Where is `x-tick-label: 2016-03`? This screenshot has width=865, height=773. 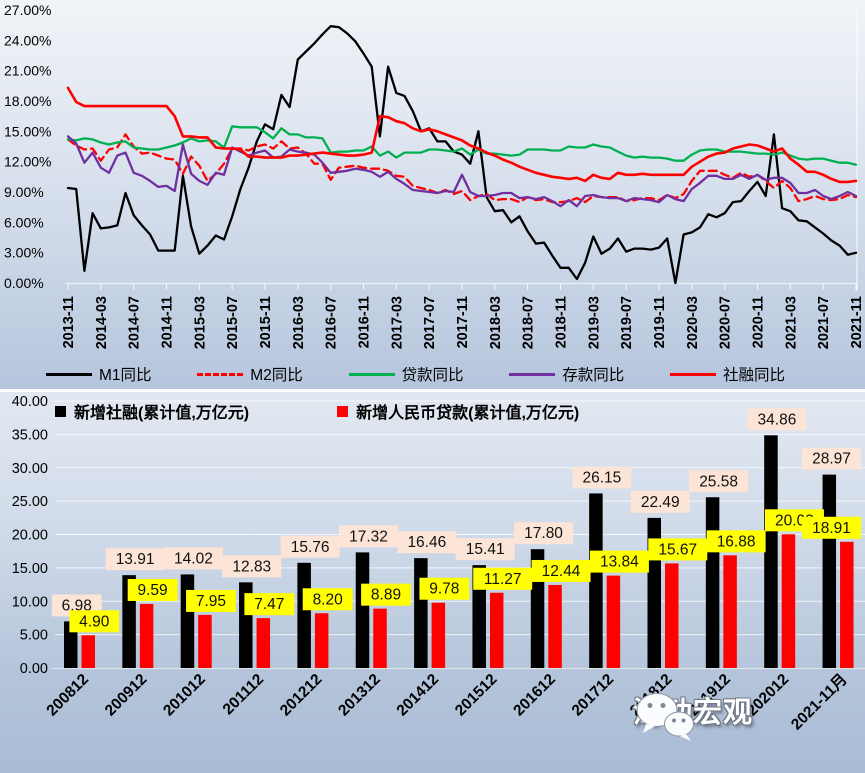 x-tick-label: 2016-03 is located at coordinates (299, 322).